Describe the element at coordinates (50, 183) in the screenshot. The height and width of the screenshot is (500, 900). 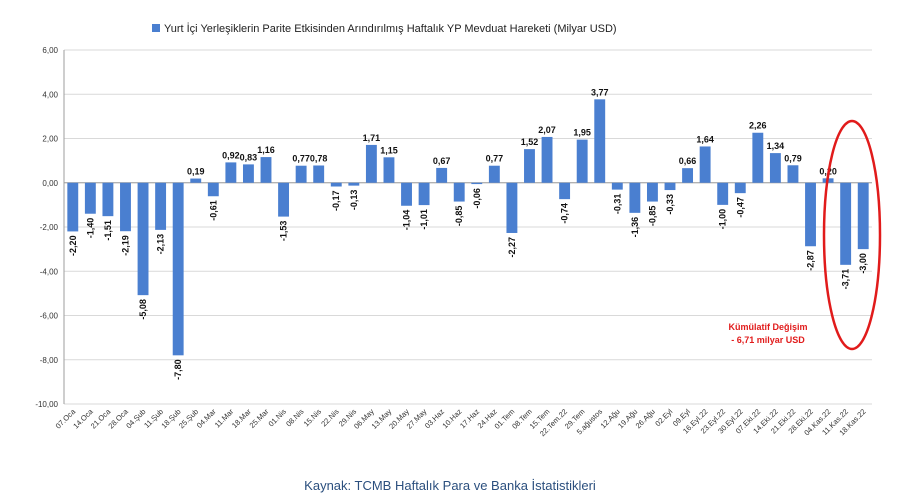
I see `y-tick-label: 0,00` at that location.